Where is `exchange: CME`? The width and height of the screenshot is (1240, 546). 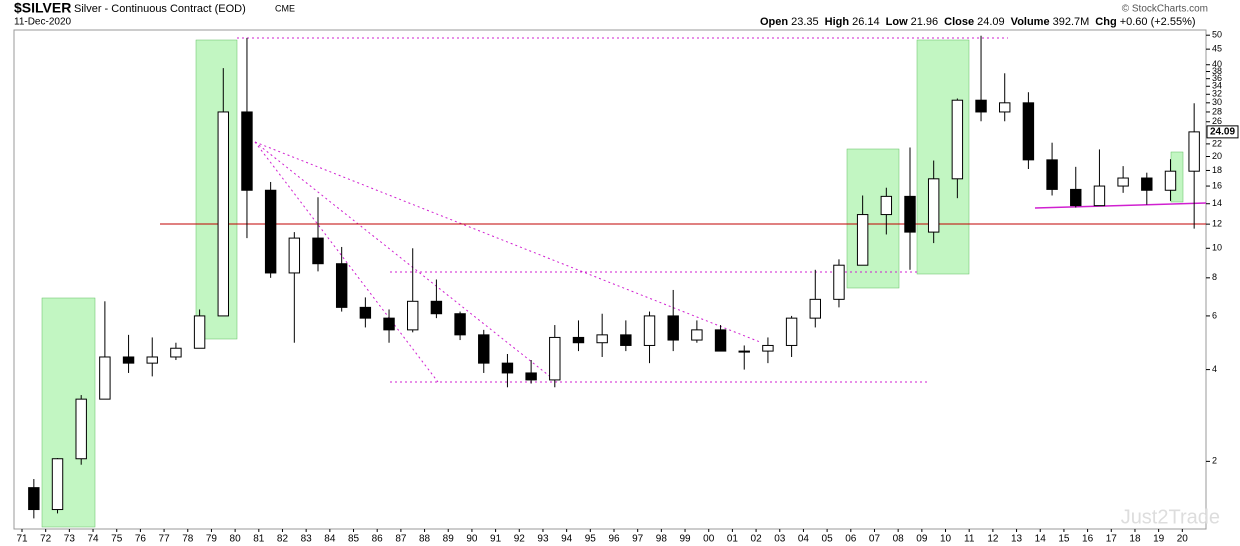
exchange: CME is located at coordinates (285, 8).